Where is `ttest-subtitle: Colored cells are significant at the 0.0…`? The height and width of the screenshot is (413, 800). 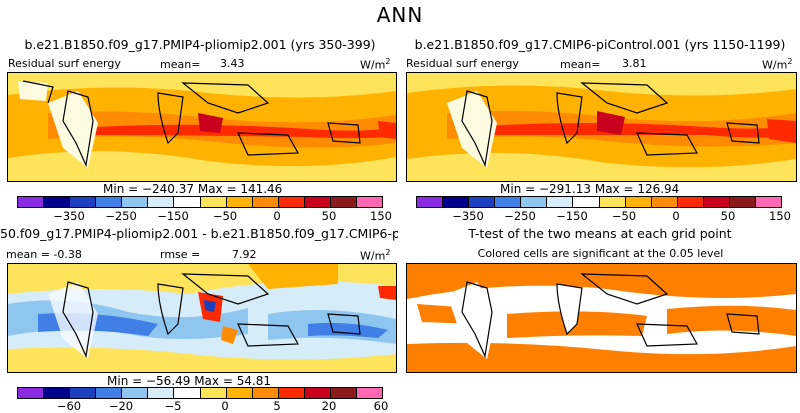 ttest-subtitle: Colored cells are significant at the 0.0… is located at coordinates (600, 253).